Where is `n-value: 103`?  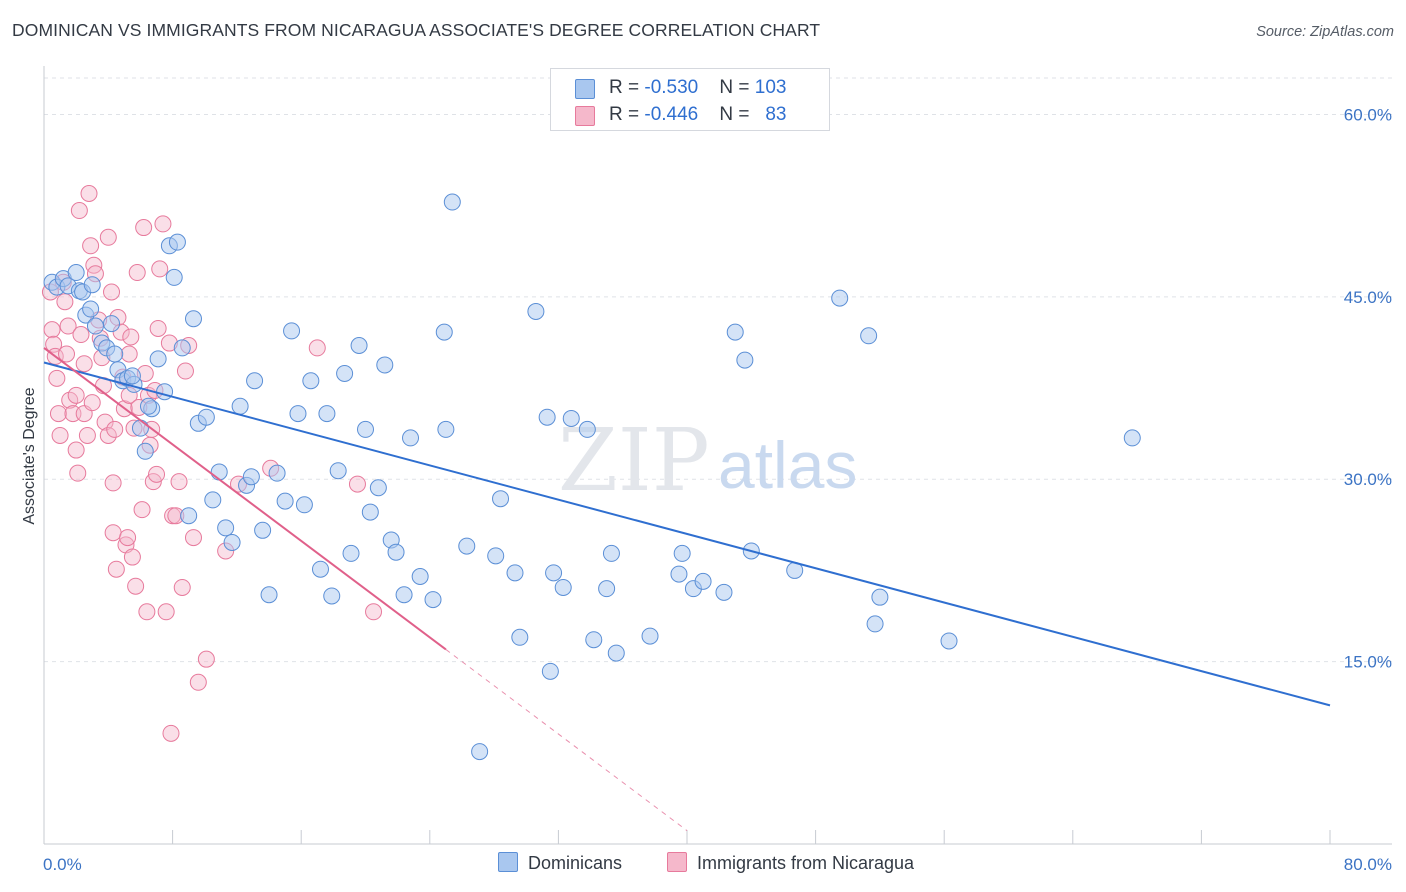
n-value: 103 is located at coordinates (770, 87).